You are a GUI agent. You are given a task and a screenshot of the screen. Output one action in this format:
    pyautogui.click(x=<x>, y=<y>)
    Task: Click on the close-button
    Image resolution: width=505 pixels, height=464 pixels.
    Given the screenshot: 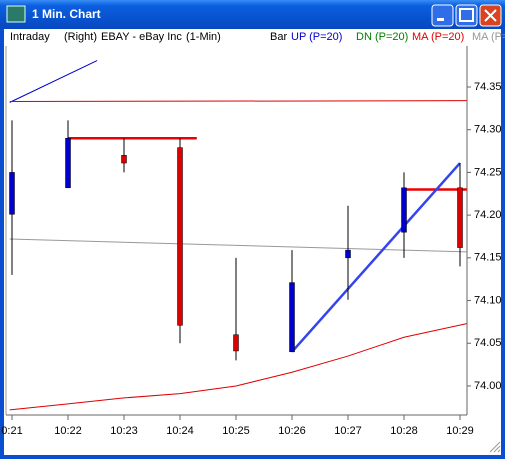 What is the action you would take?
    pyautogui.click(x=490, y=15)
    